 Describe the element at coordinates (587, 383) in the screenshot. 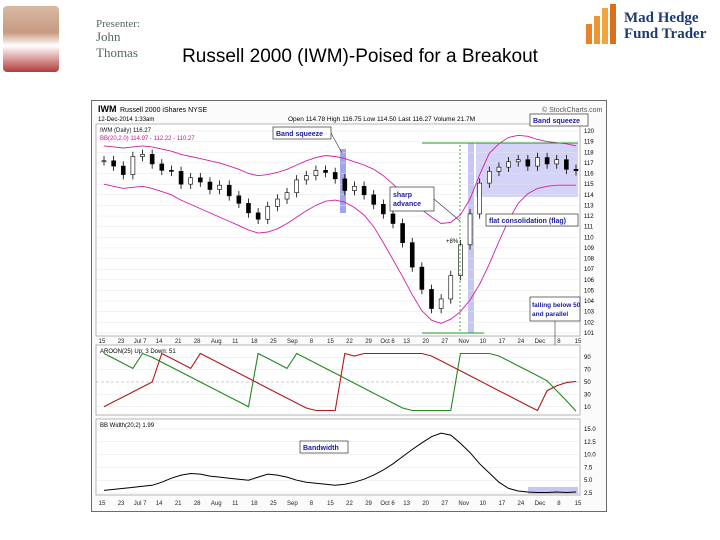

I see `aroon-tick-label: 50` at that location.